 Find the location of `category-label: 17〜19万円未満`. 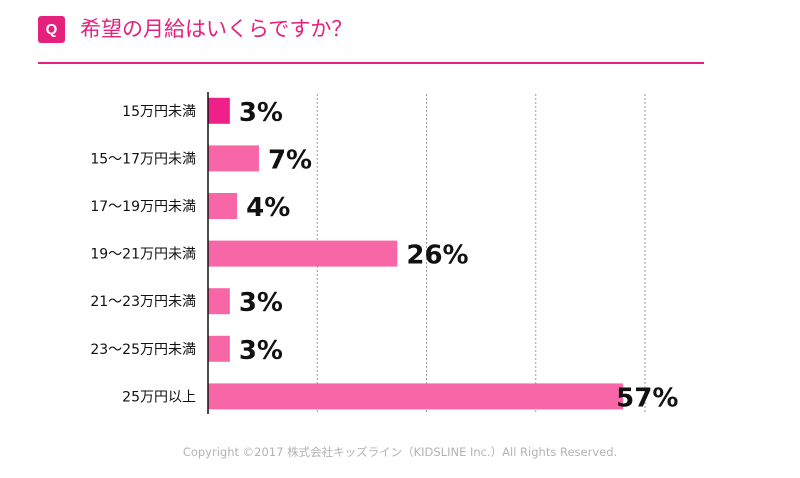

category-label: 17〜19万円未満 is located at coordinates (143, 207).